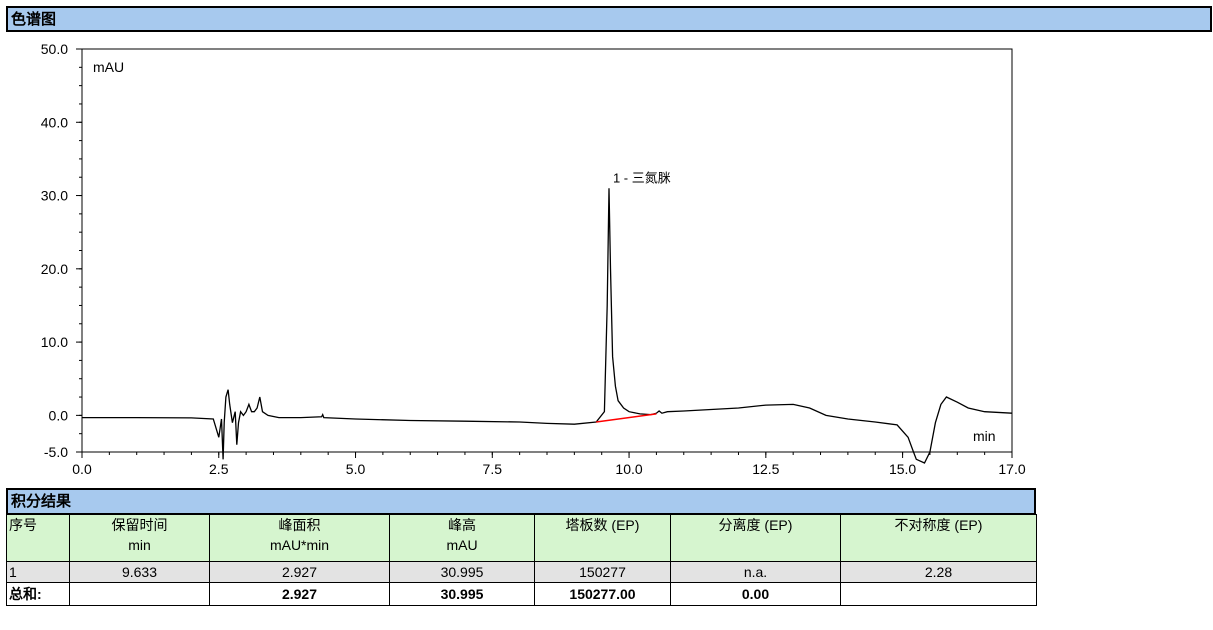 Image resolution: width=1213 pixels, height=630 pixels. I want to click on table-row: 1 9.633 2.927 30.995 150277 n.a. 2.28, so click(521, 572).